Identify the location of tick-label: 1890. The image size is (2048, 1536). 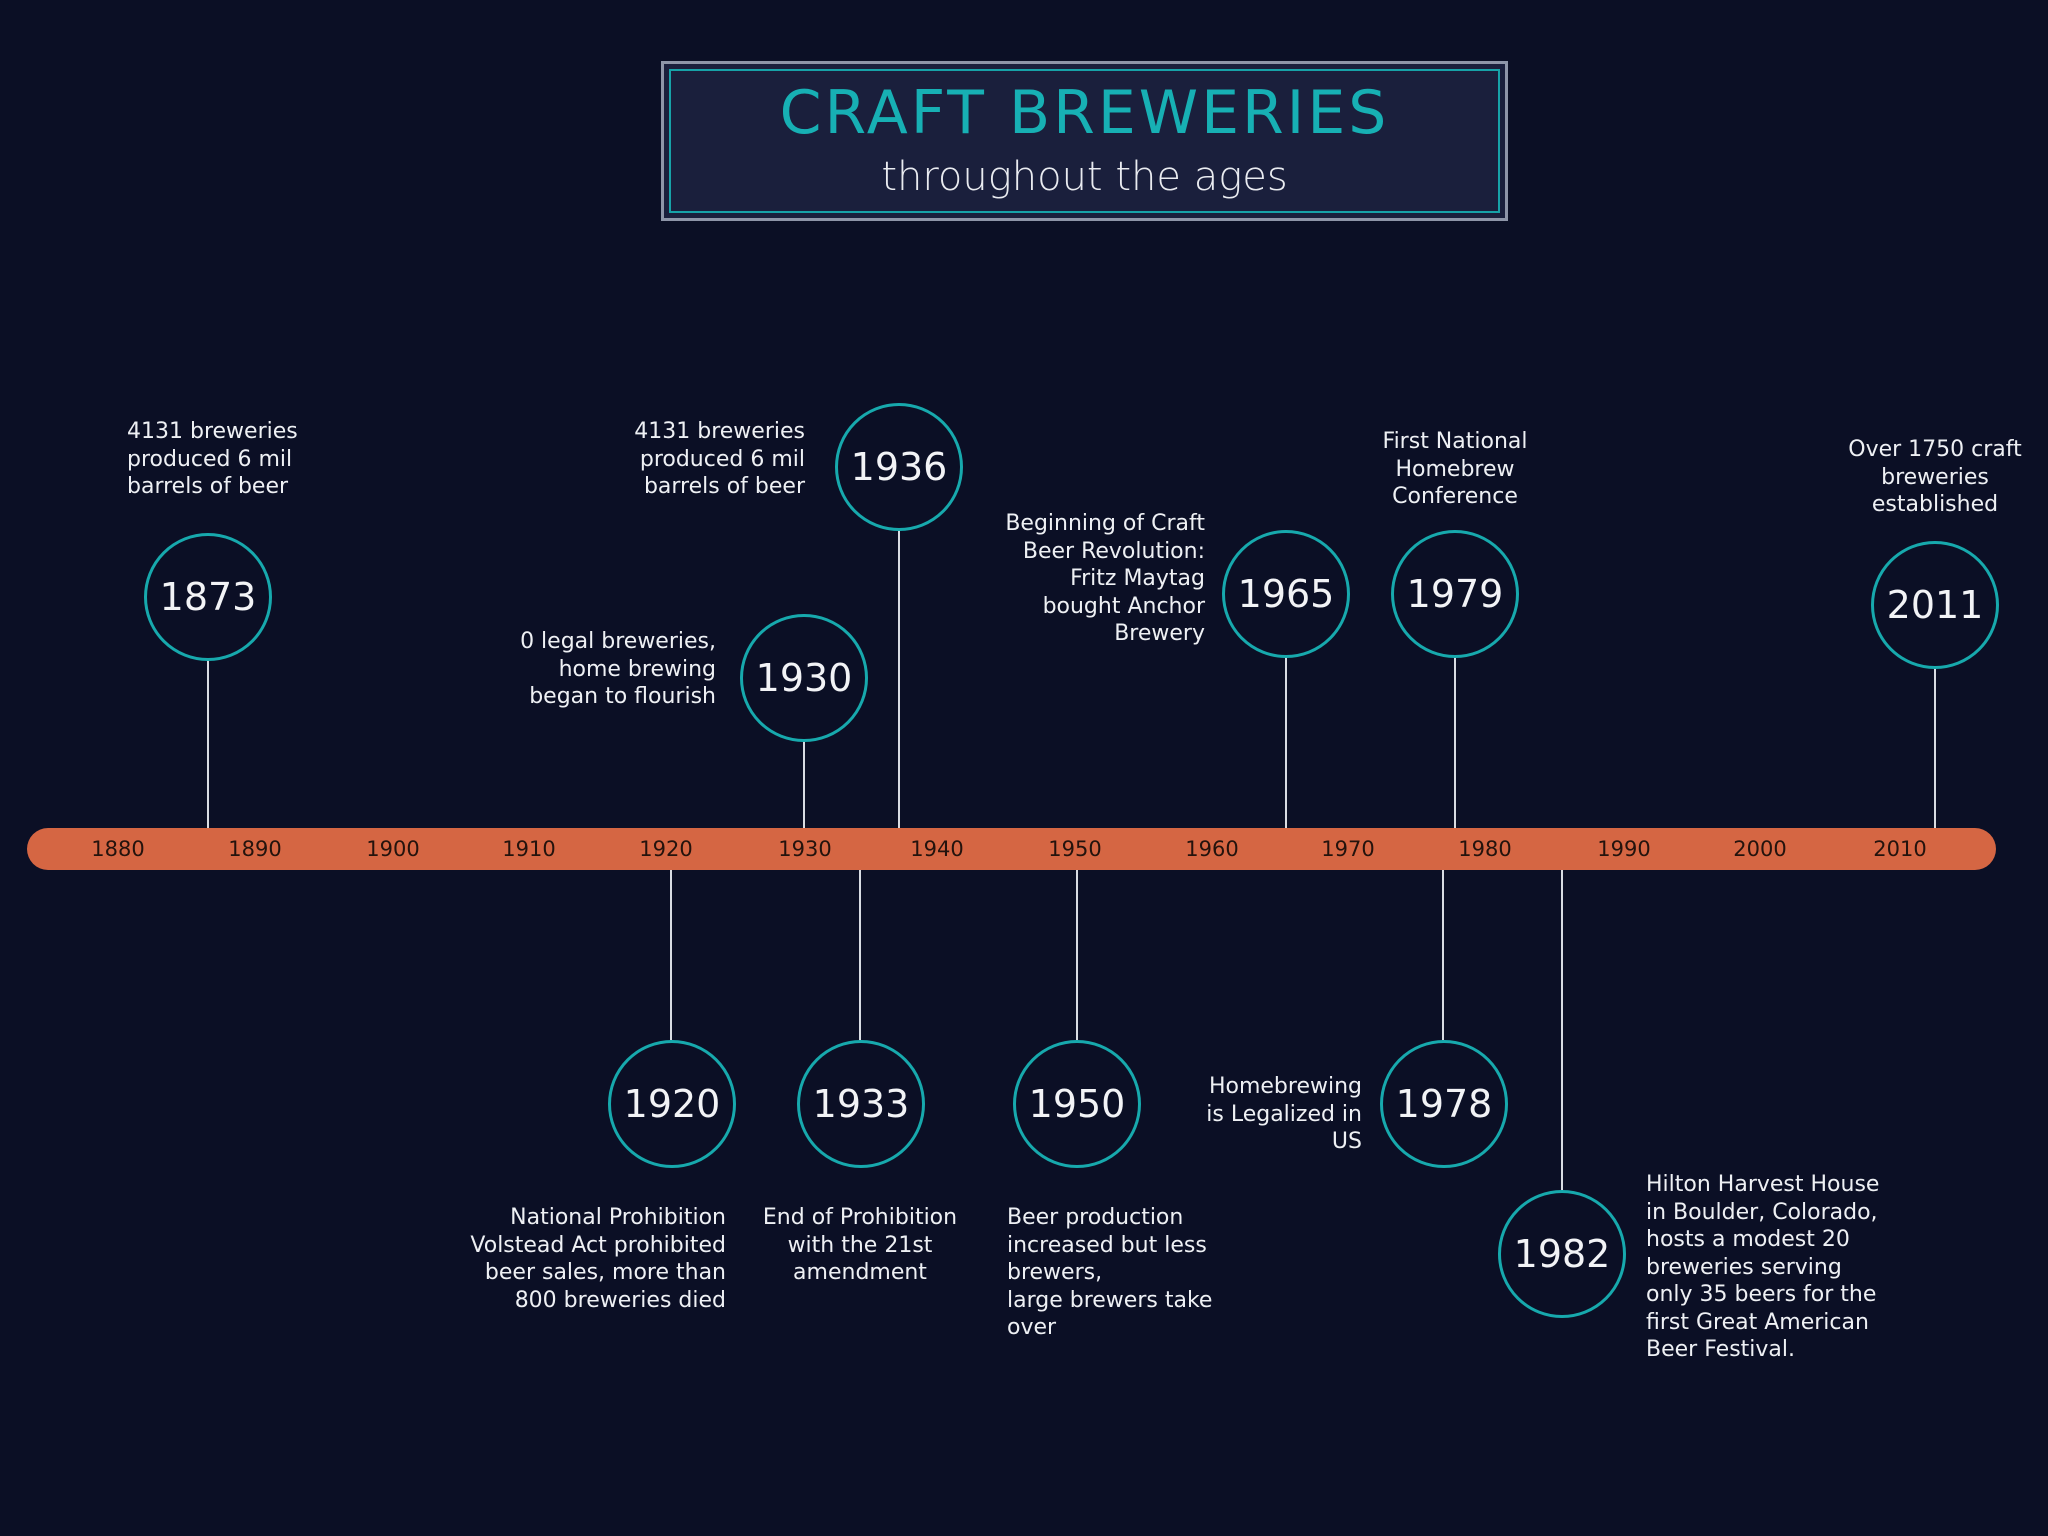
(255, 849).